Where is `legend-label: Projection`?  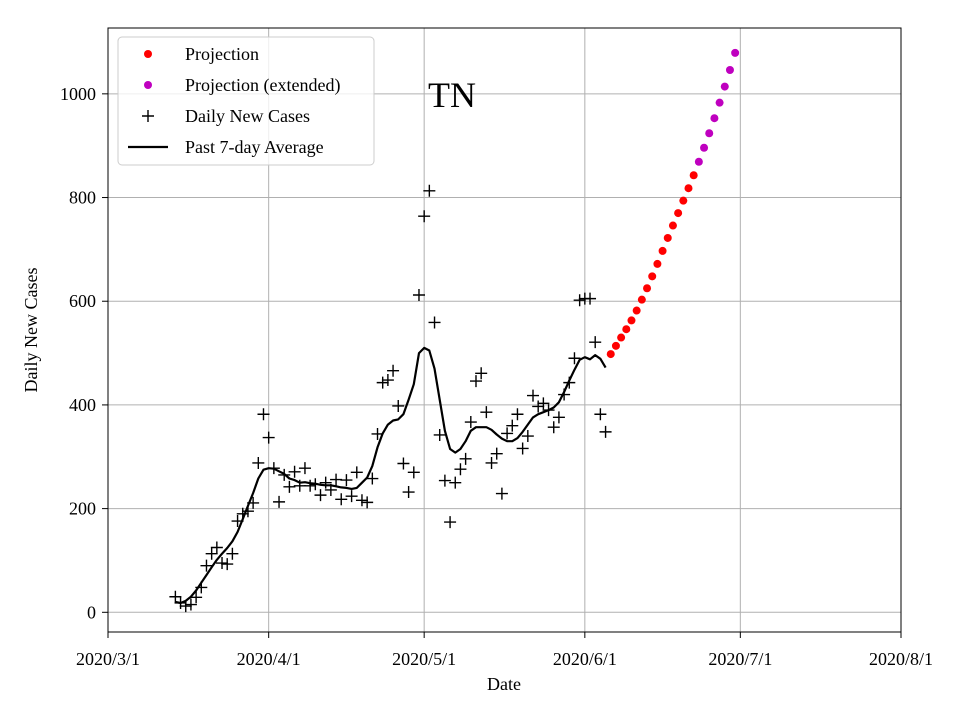
legend-label: Projection is located at coordinates (222, 54).